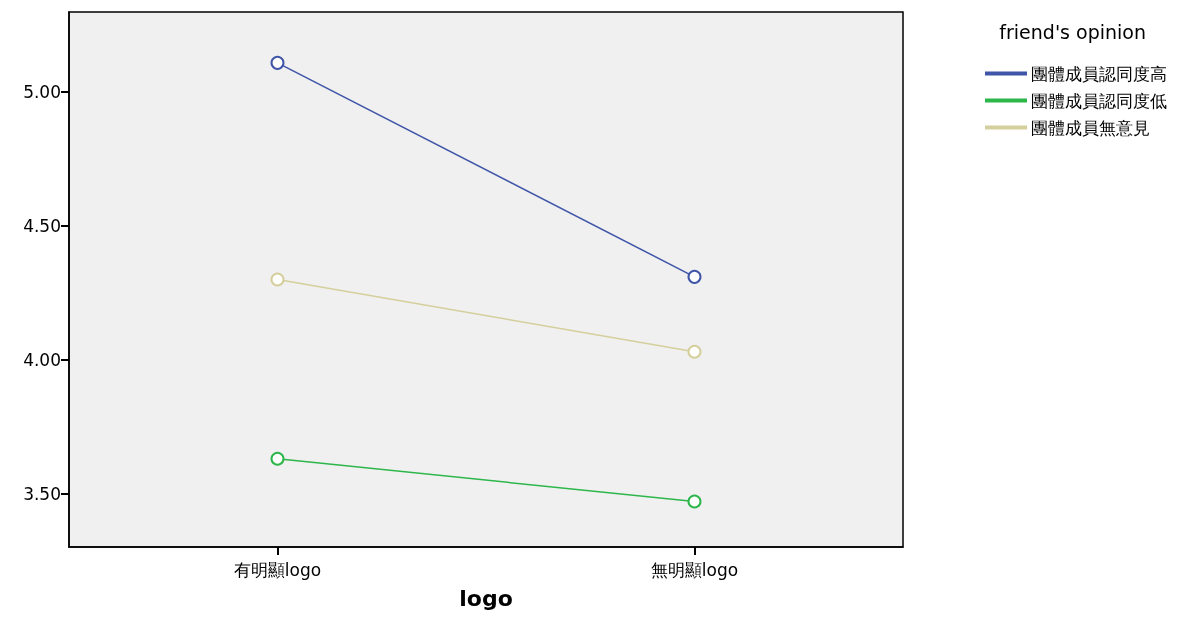 This screenshot has width=1182, height=624. What do you see at coordinates (1072, 31) in the screenshot?
I see `legend-title: friend's opinion` at bounding box center [1072, 31].